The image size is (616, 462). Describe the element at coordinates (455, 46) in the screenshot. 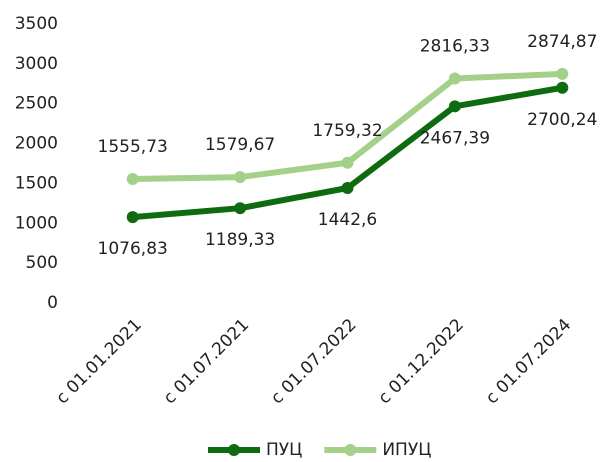

I see `data-label: 2816,33` at that location.